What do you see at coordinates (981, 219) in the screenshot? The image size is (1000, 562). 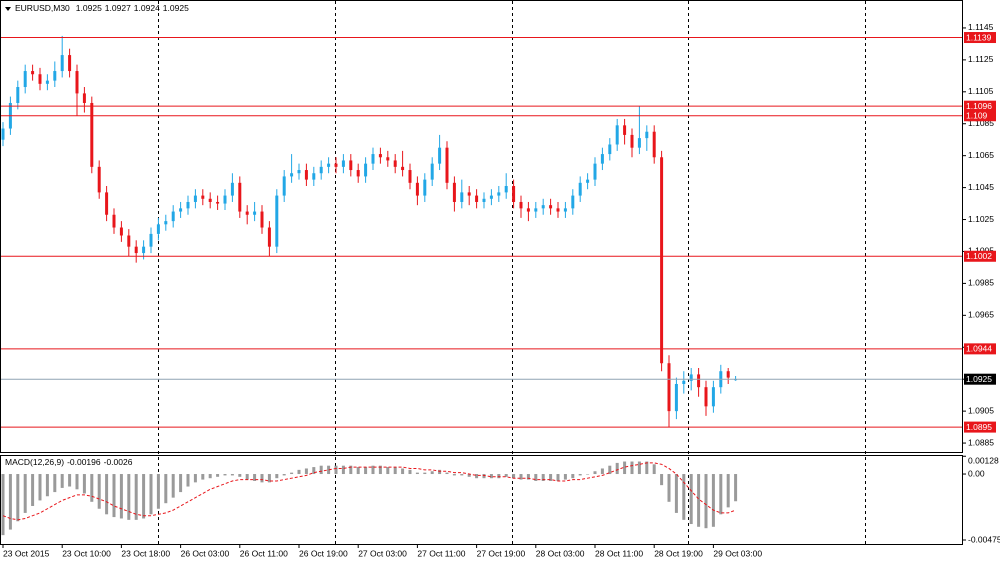 I see `y-tick-label: 1.1025` at bounding box center [981, 219].